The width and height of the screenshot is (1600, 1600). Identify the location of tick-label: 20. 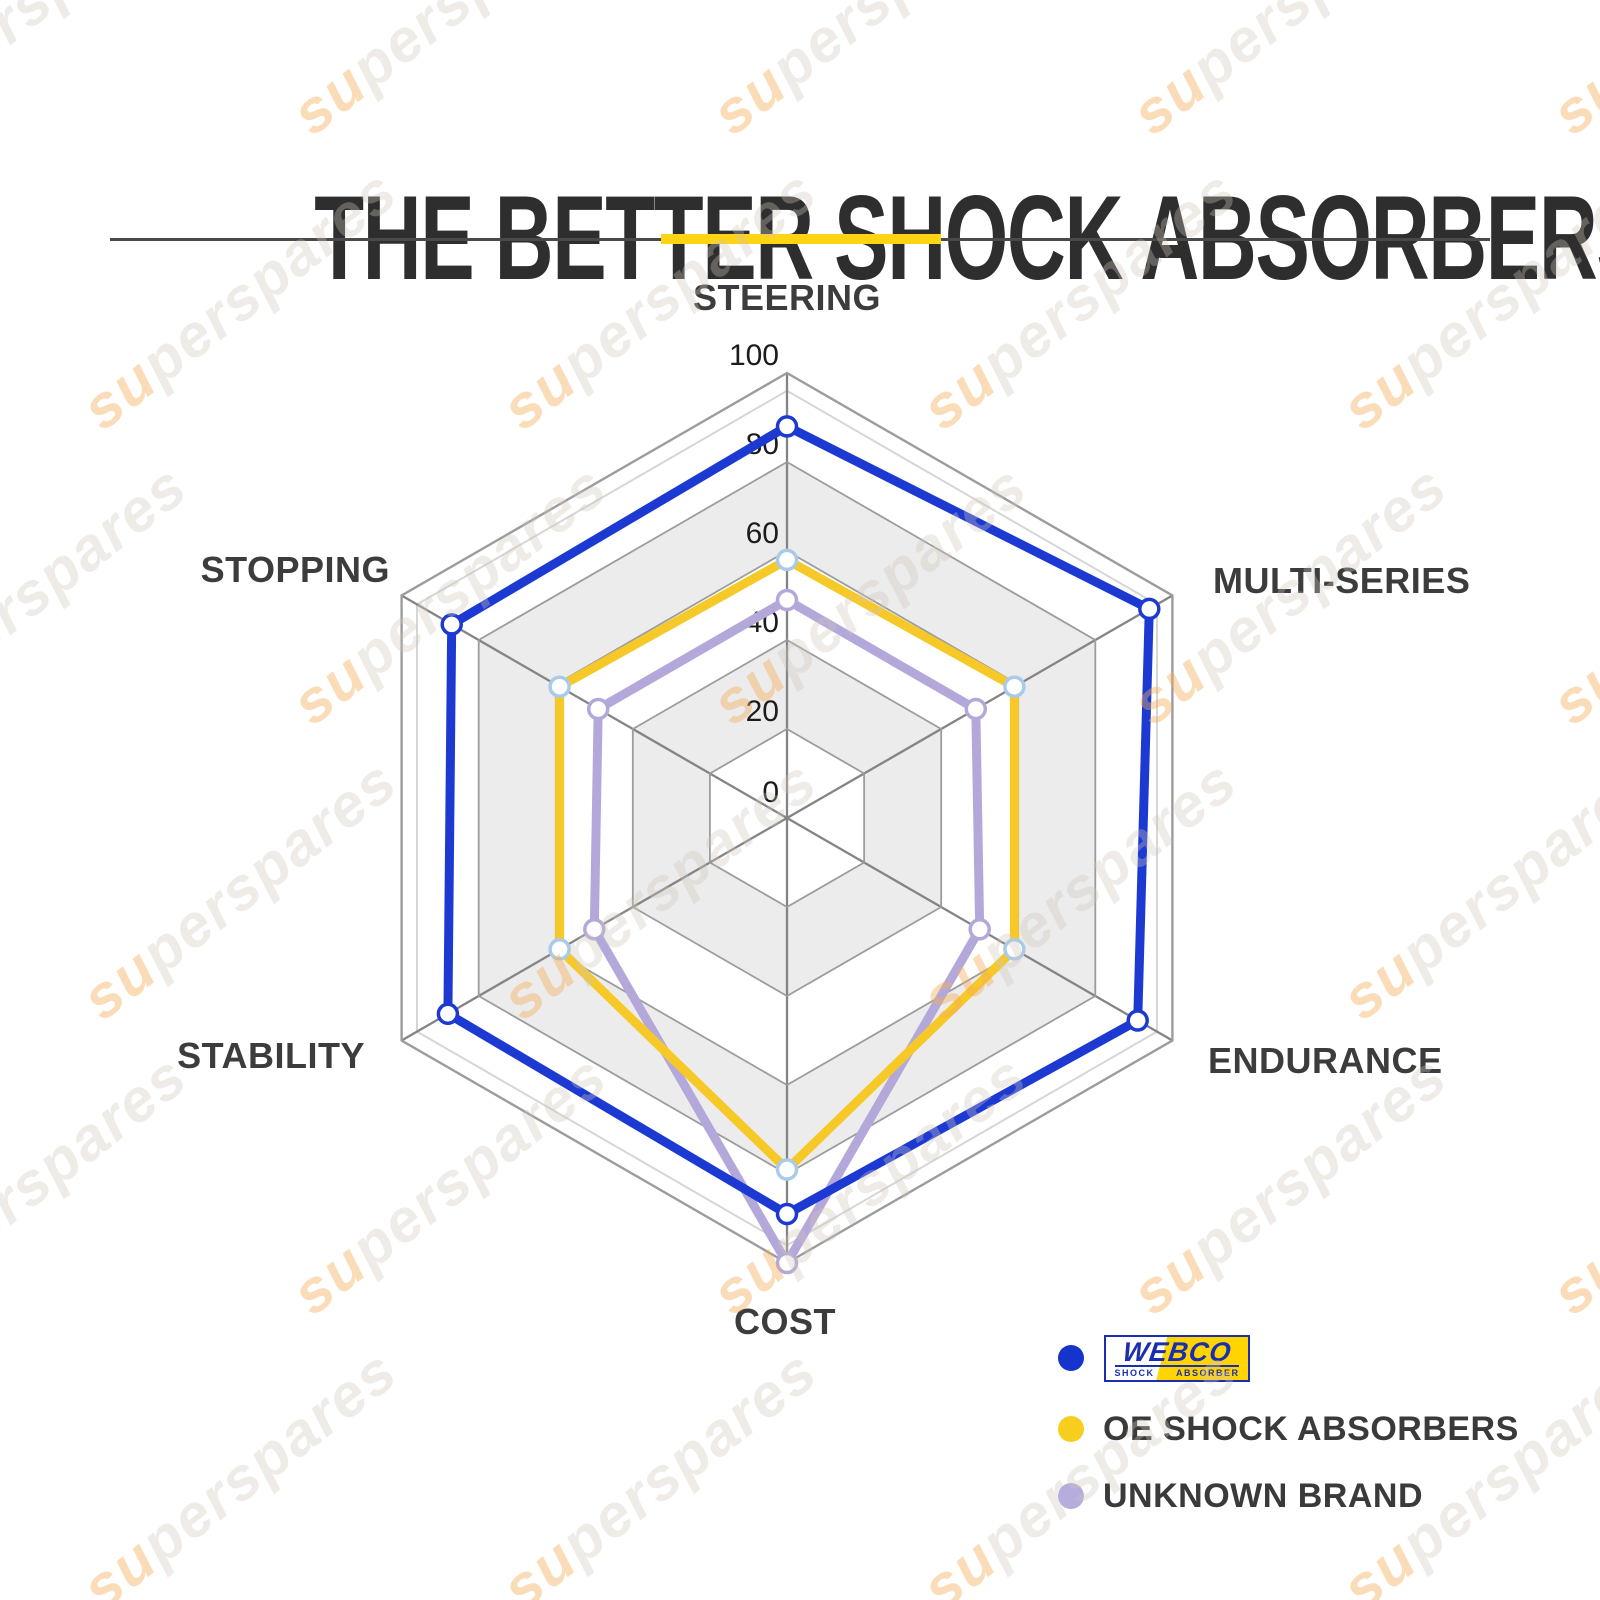
(762, 711).